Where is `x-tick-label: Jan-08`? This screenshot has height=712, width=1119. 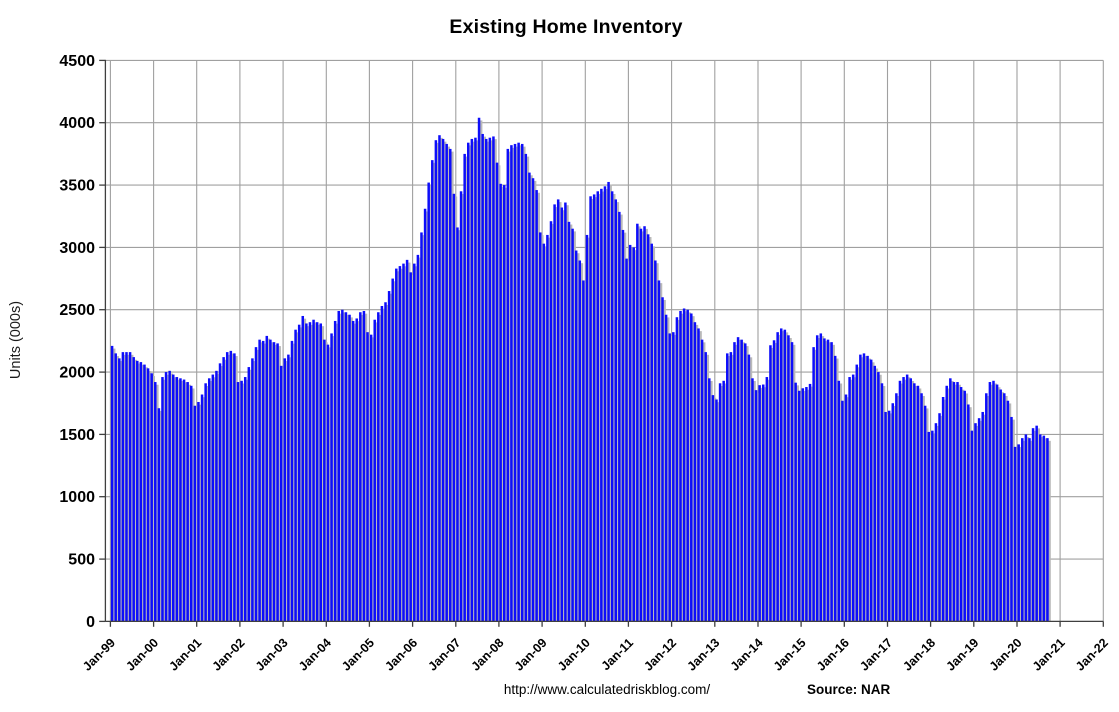 x-tick-label: Jan-08 is located at coordinates (488, 655).